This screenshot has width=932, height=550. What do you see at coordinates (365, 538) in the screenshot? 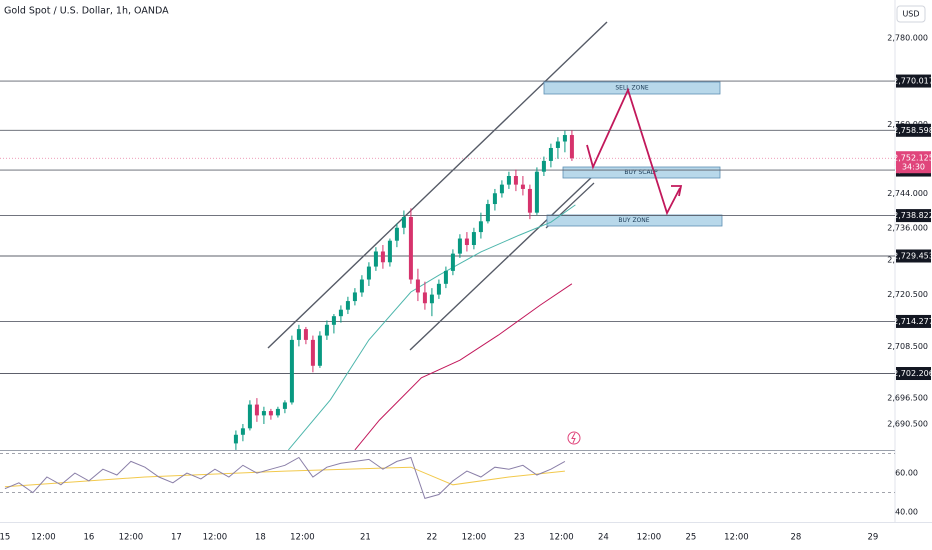
I see `x-tick-label: 21` at bounding box center [365, 538].